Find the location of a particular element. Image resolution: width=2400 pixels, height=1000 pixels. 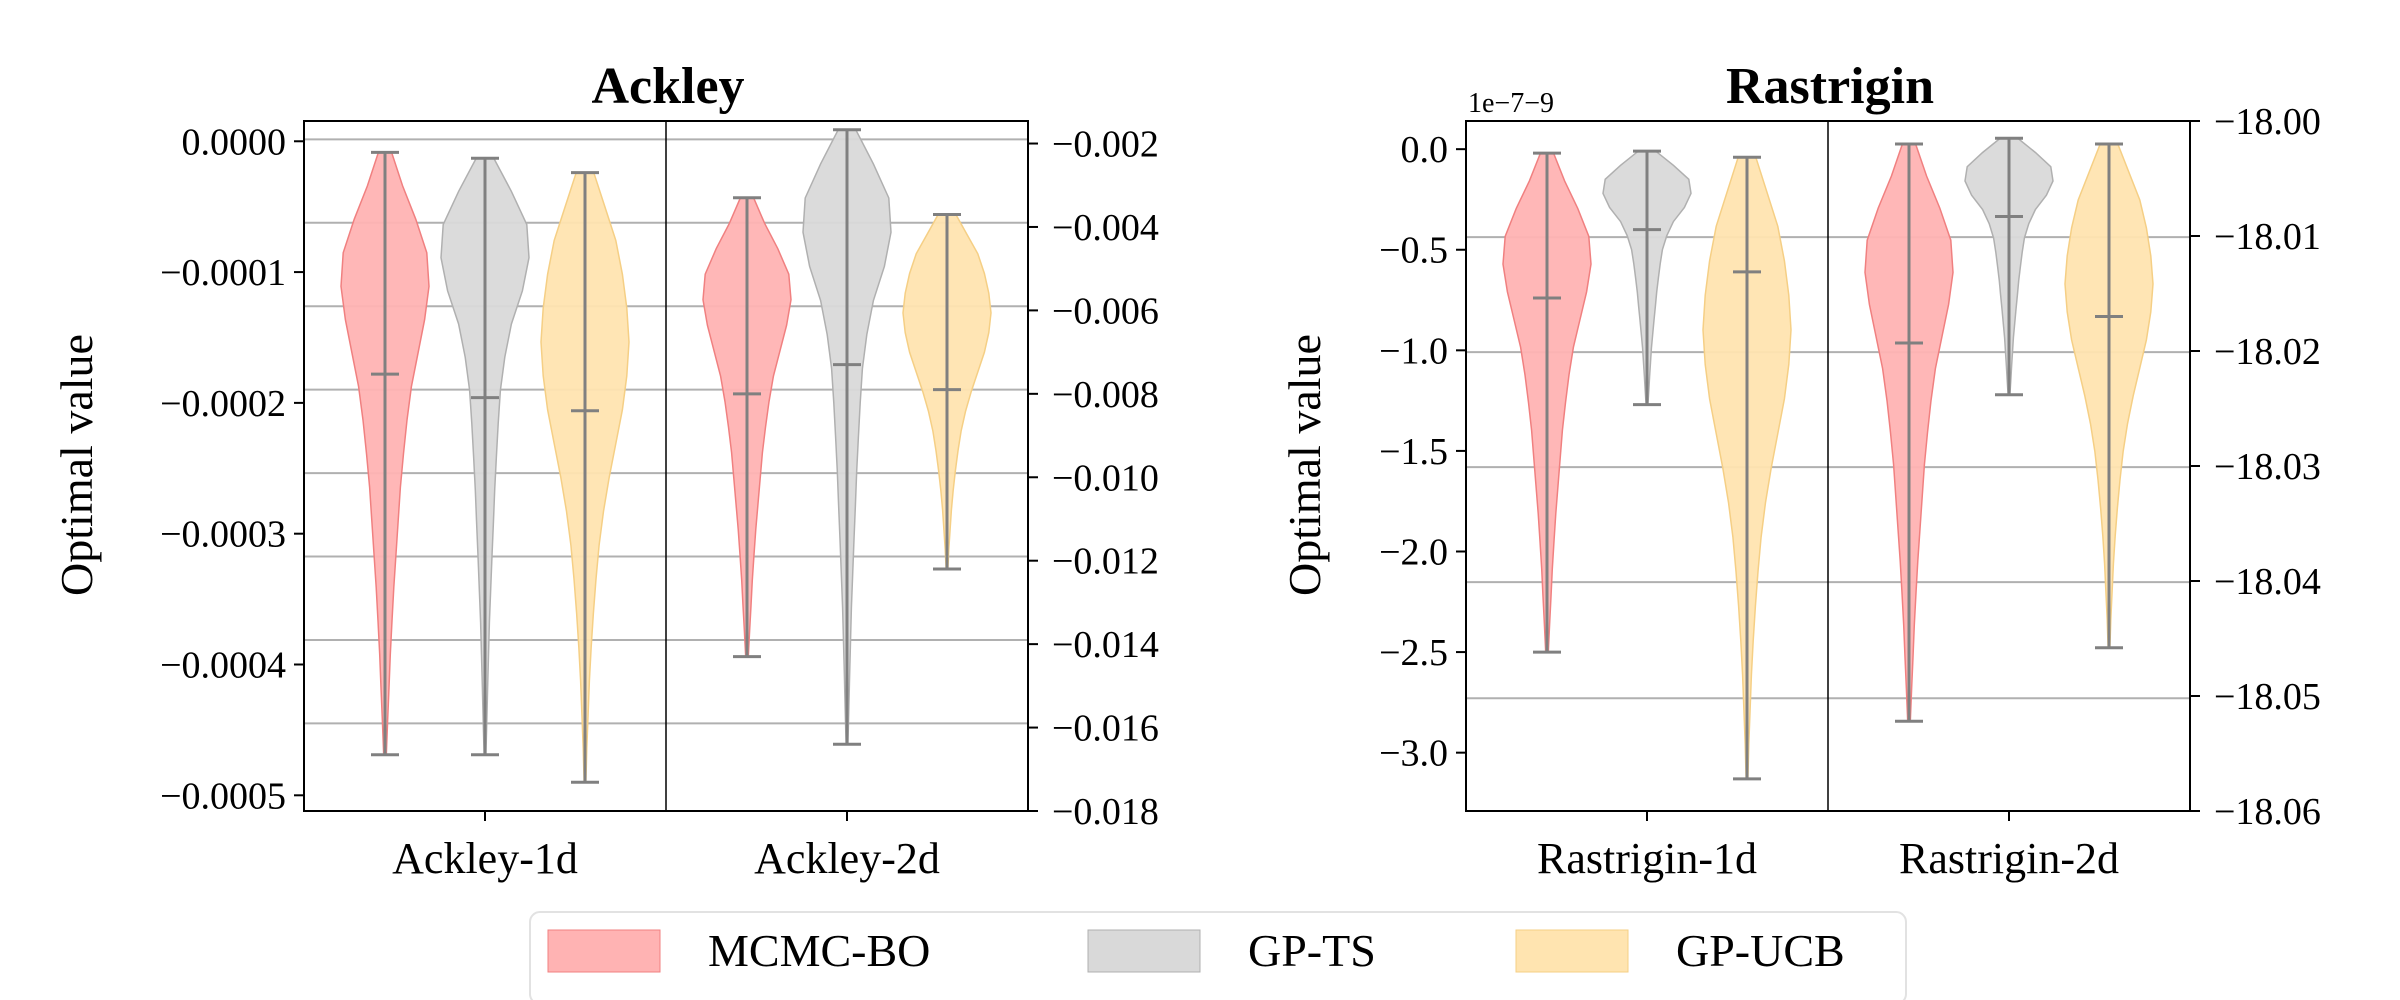

category-label-rastrigin-1d: Rastrigin-1d is located at coordinates (1647, 858).